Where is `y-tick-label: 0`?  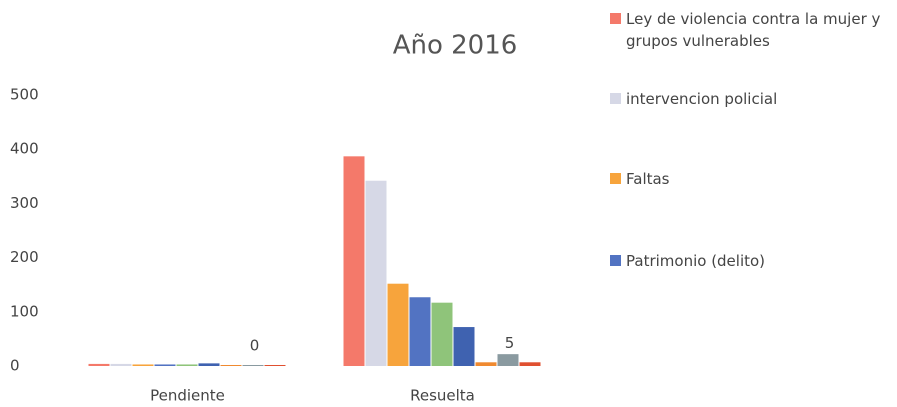 y-tick-label: 0 is located at coordinates (15, 366).